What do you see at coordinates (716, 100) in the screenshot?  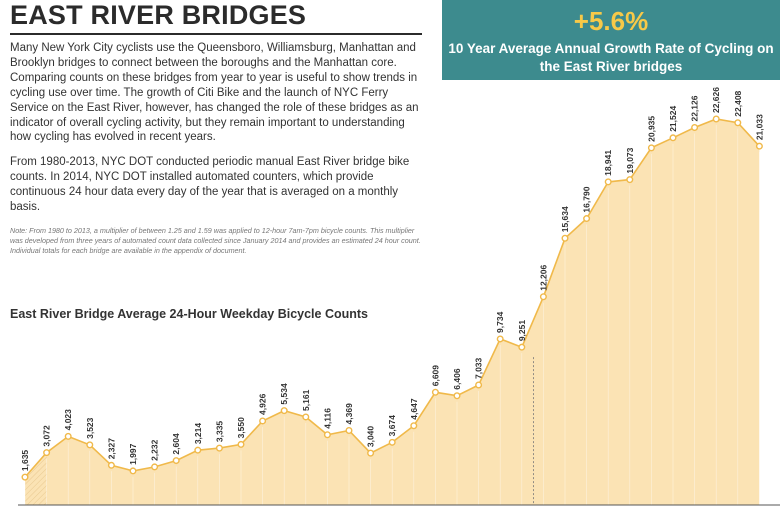 I see `data-label: 22,626` at bounding box center [716, 100].